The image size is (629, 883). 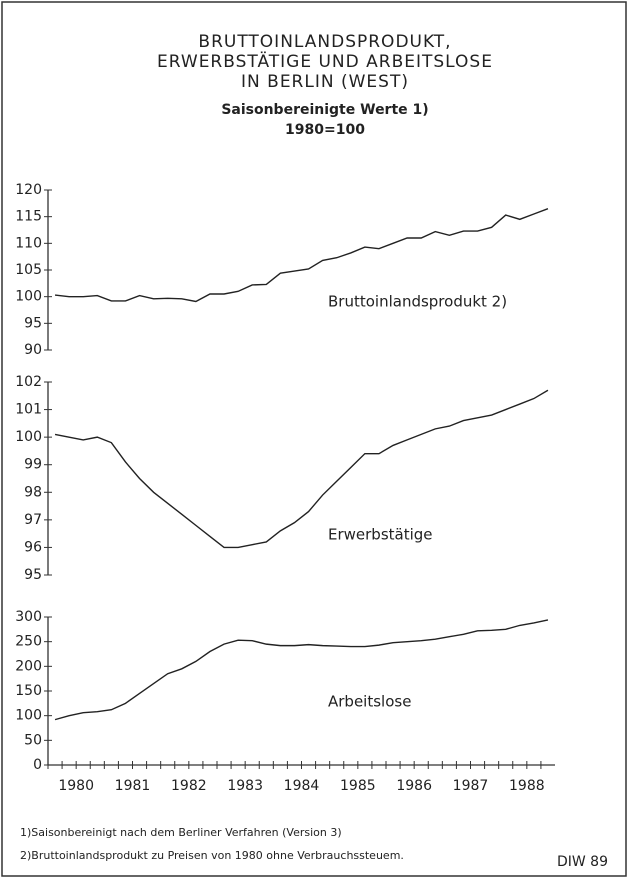 What do you see at coordinates (28, 382) in the screenshot?
I see `y-tick-label: 102` at bounding box center [28, 382].